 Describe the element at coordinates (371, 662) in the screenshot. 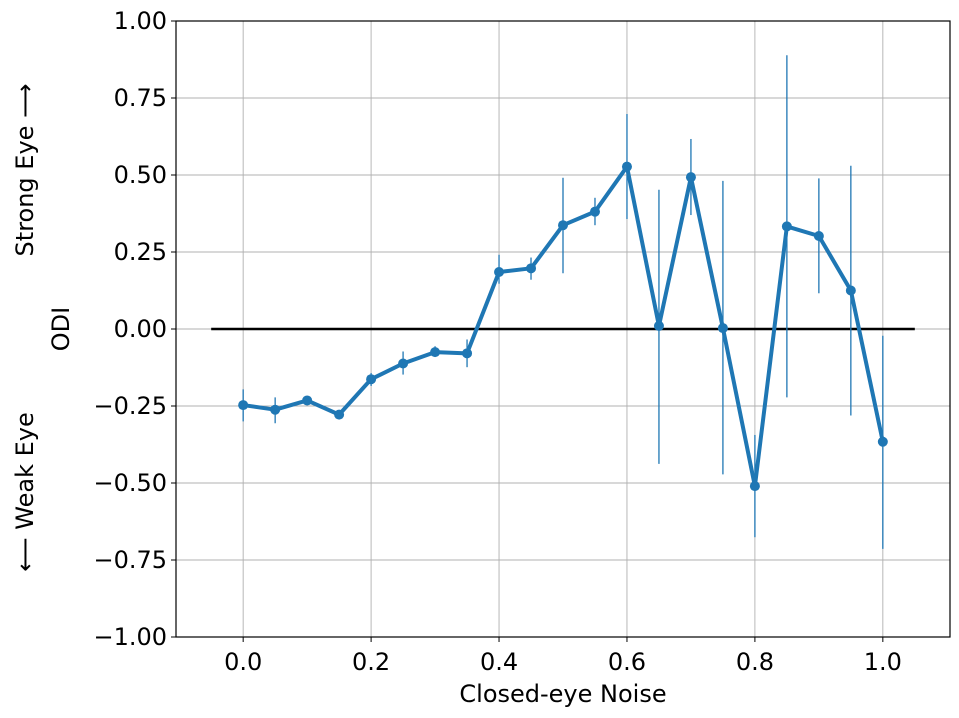

I see `x-tick-label: 0.2` at that location.